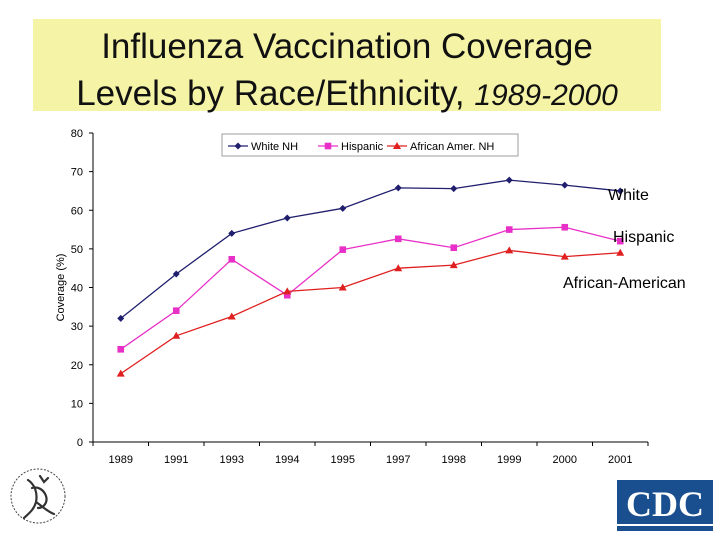  Describe the element at coordinates (362, 147) in the screenshot. I see `legend-label: Hispanic` at that location.